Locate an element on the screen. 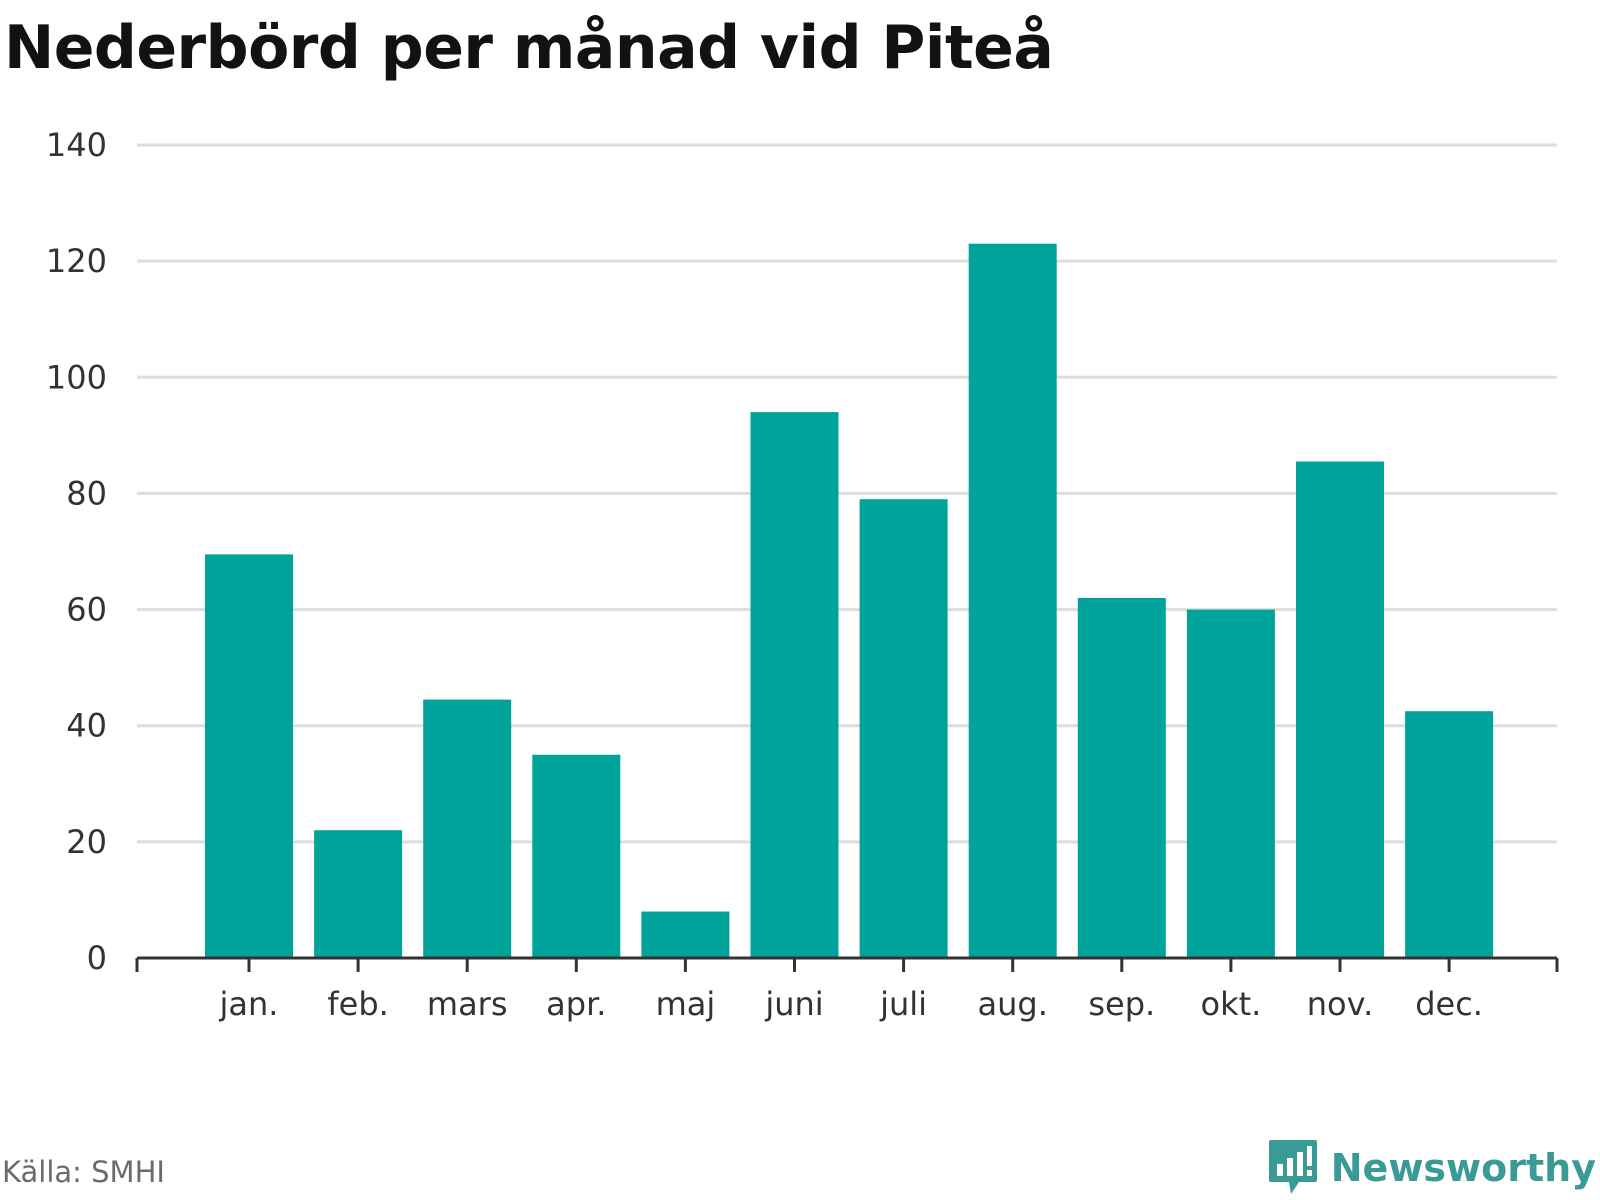  bar-feb is located at coordinates (358, 894).